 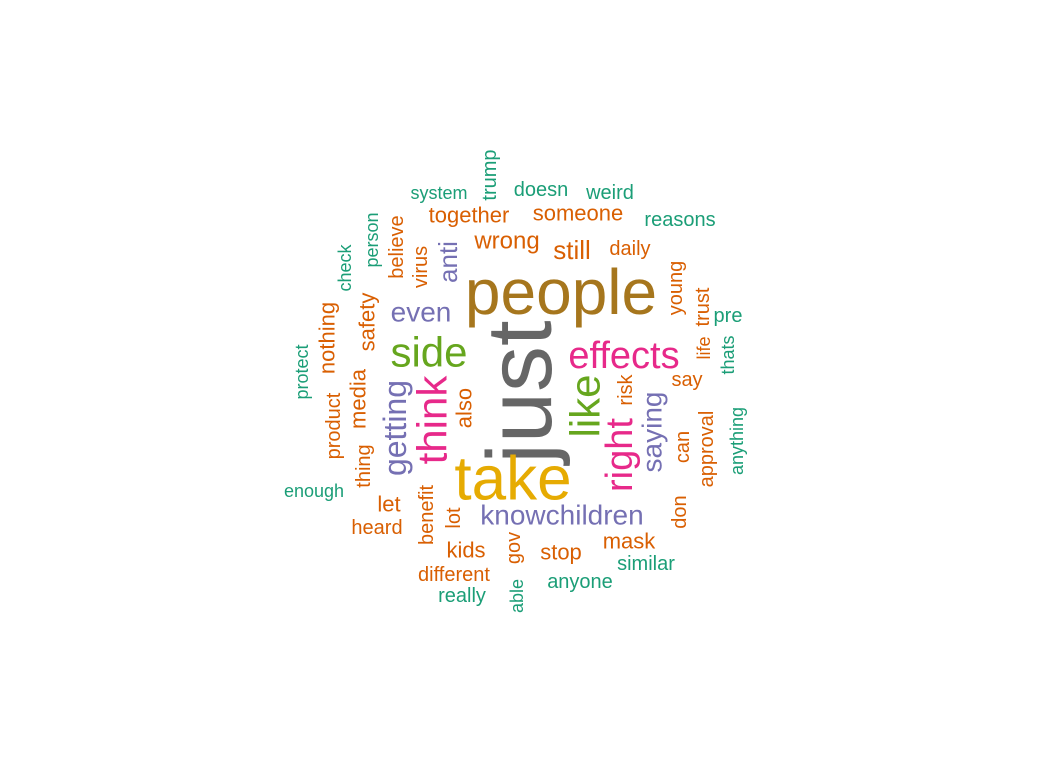 What do you see at coordinates (464, 408) in the screenshot?
I see `cloud-word-also: also` at bounding box center [464, 408].